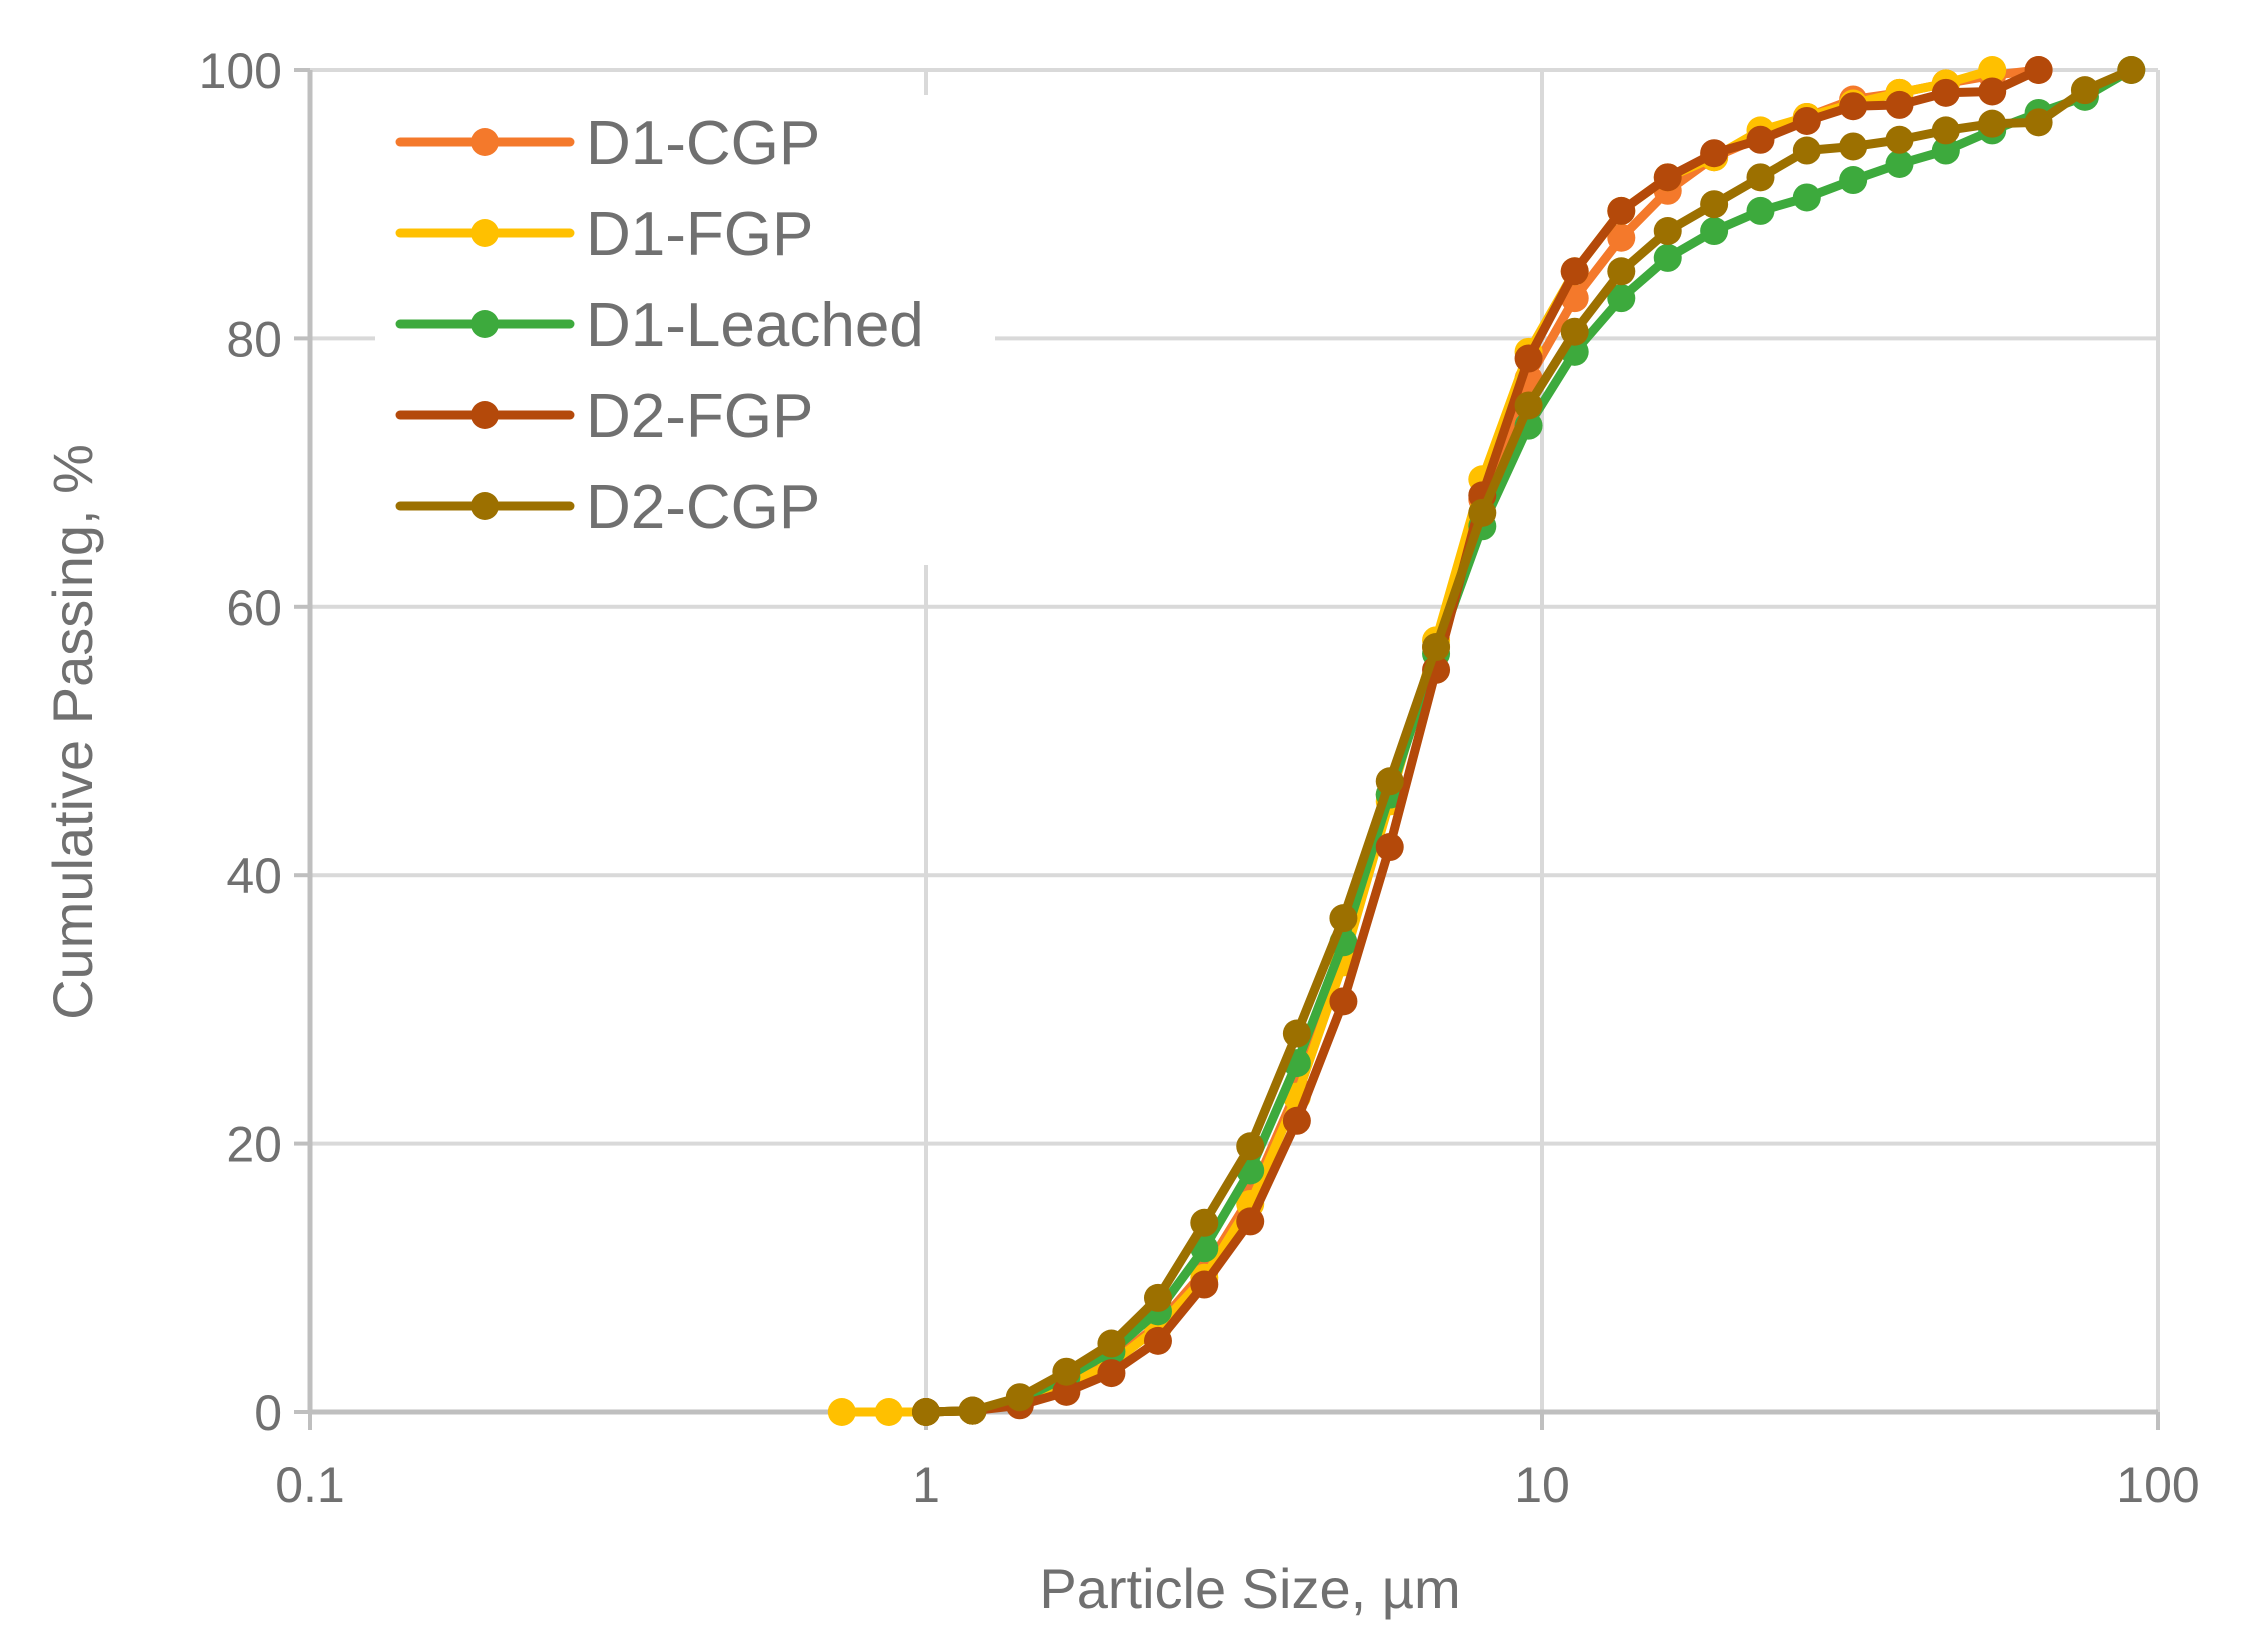  What do you see at coordinates (254, 1145) in the screenshot?
I see `y-tick-label: 20` at bounding box center [254, 1145].